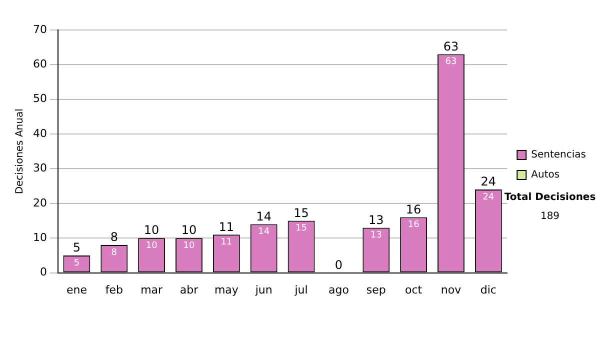  I want to click on total-label: 8, so click(114, 237).